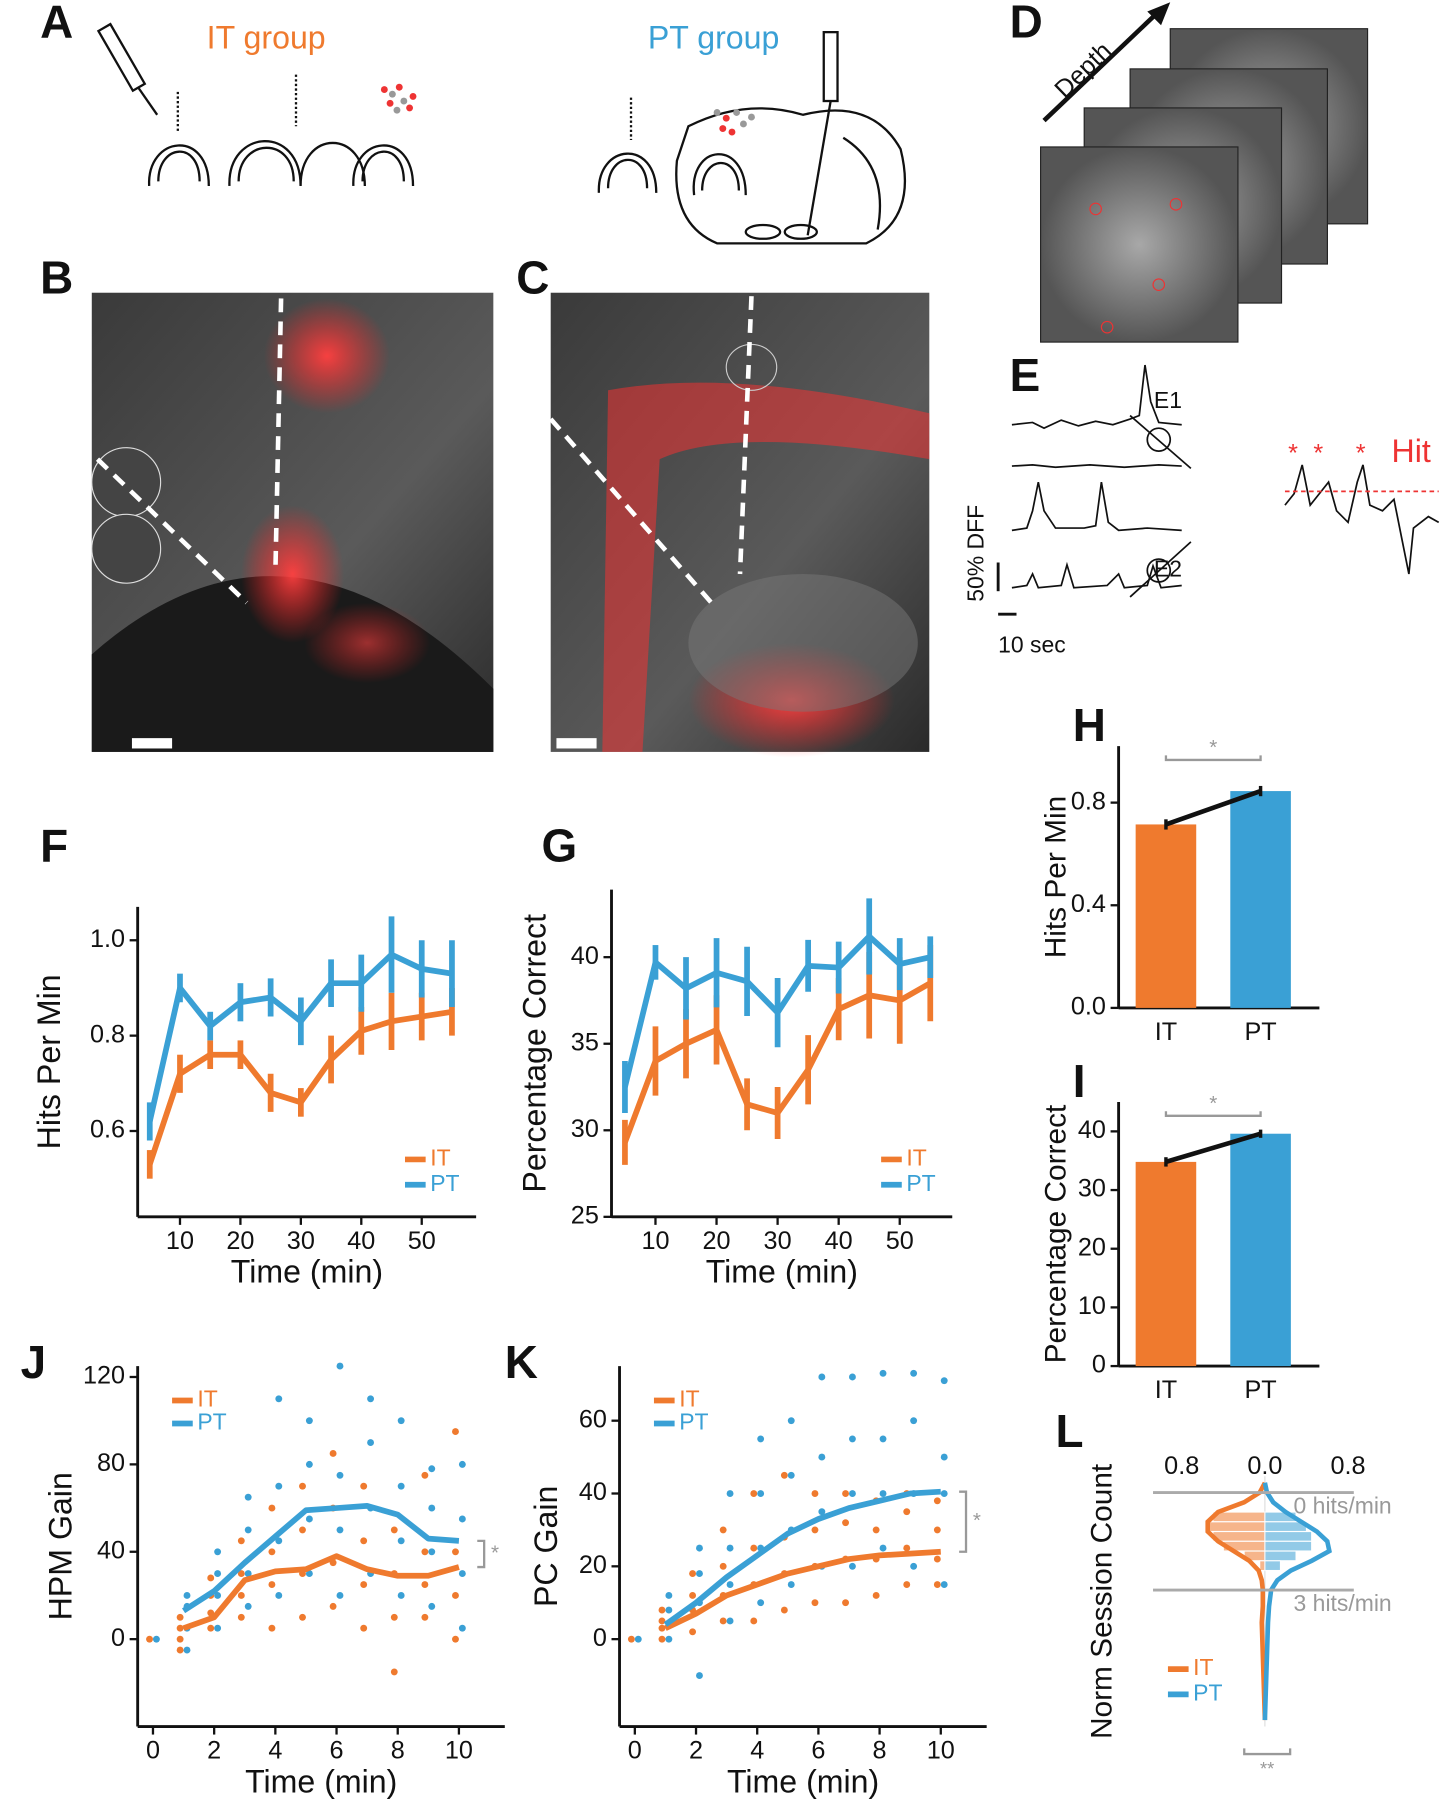 Image resolution: width=1441 pixels, height=1800 pixels. I want to click on y-tick-label: 0, so click(118, 1638).